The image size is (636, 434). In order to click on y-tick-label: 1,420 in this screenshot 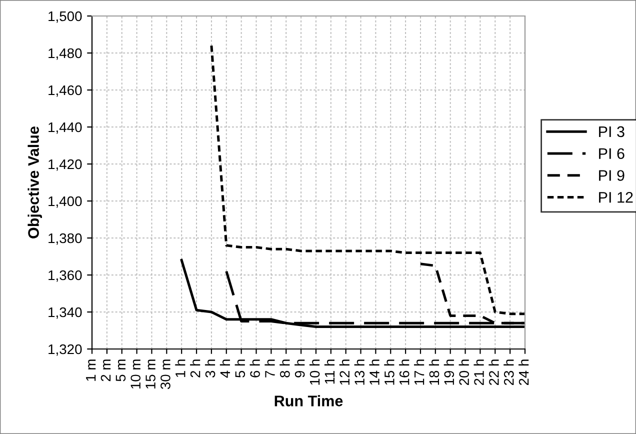, I will do `click(65, 165)`.